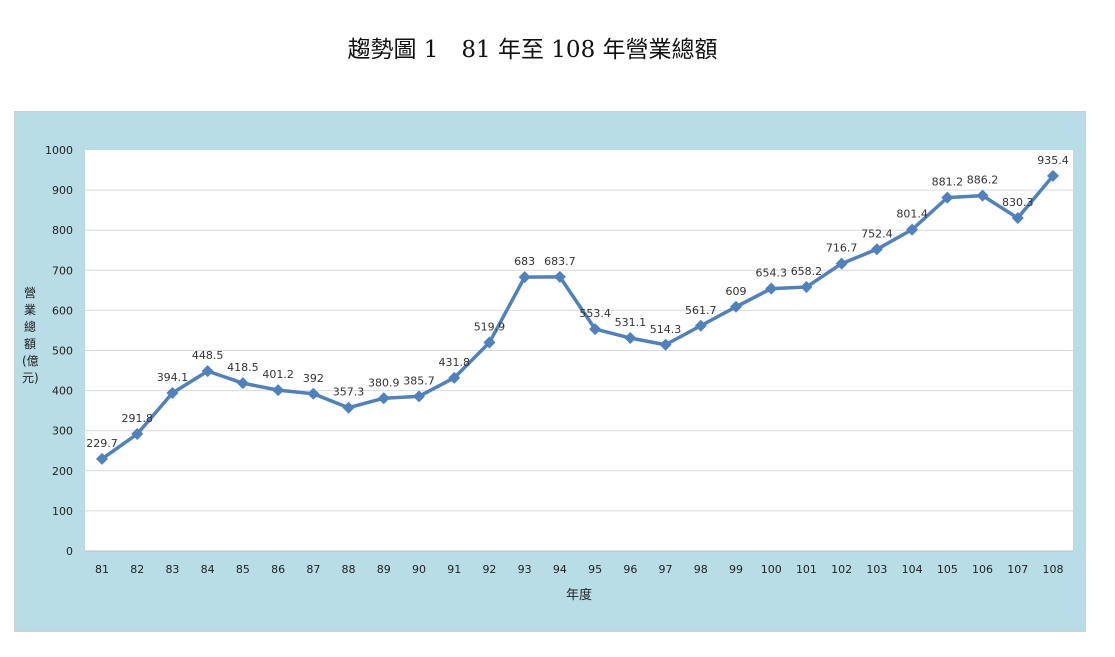 The height and width of the screenshot is (657, 1115). I want to click on data-label: 654.3, so click(771, 273).